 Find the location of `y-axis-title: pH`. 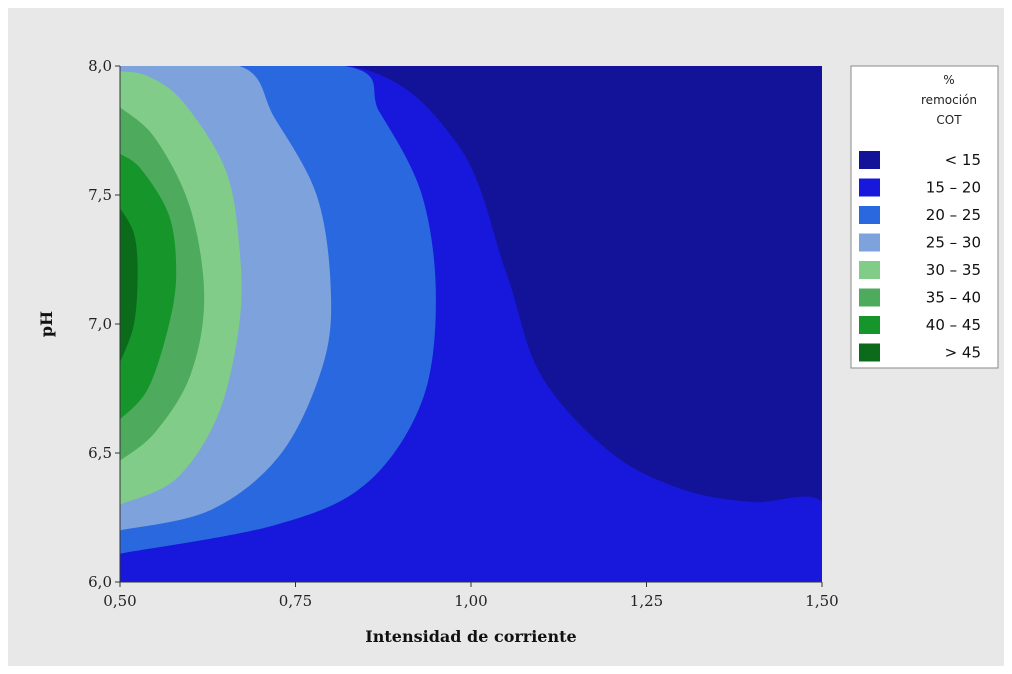

y-axis-title: pH is located at coordinates (46, 324).